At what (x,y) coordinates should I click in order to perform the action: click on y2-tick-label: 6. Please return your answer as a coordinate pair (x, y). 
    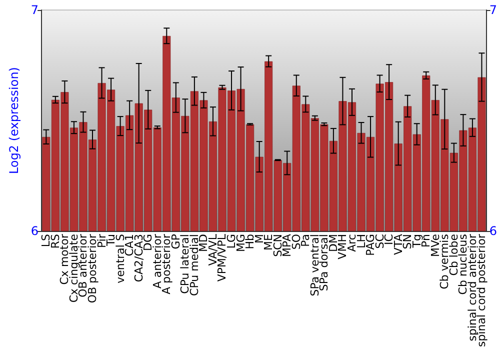
    Looking at the image, I should click on (493, 231).